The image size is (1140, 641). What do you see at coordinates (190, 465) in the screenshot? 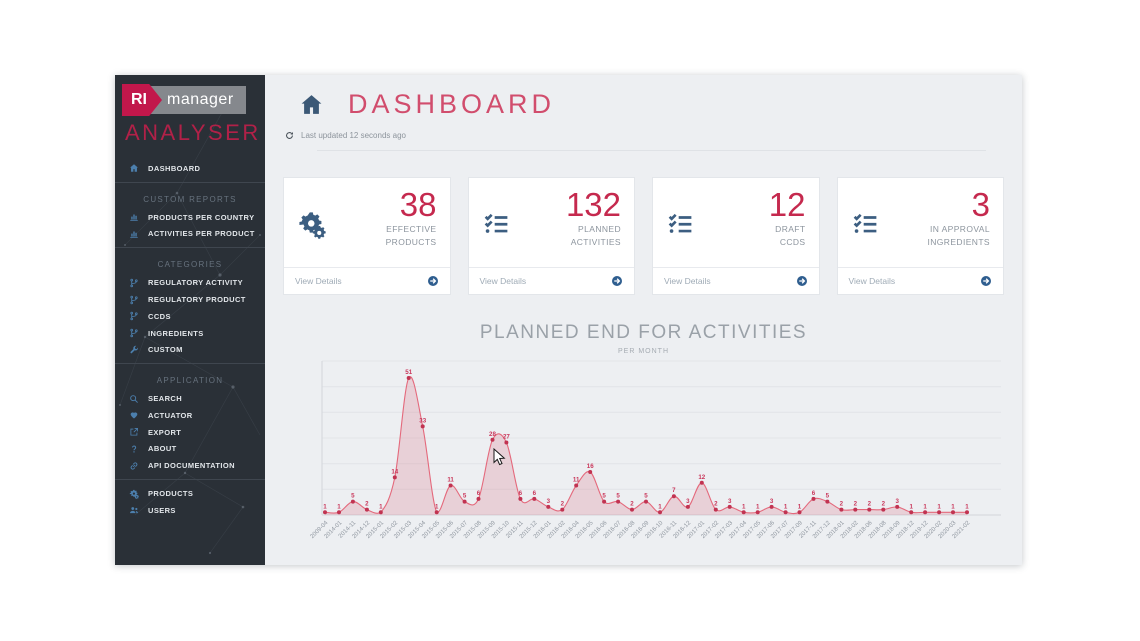
I see `sidebar-item-api-documentation: API DOCUMENTATION` at bounding box center [190, 465].